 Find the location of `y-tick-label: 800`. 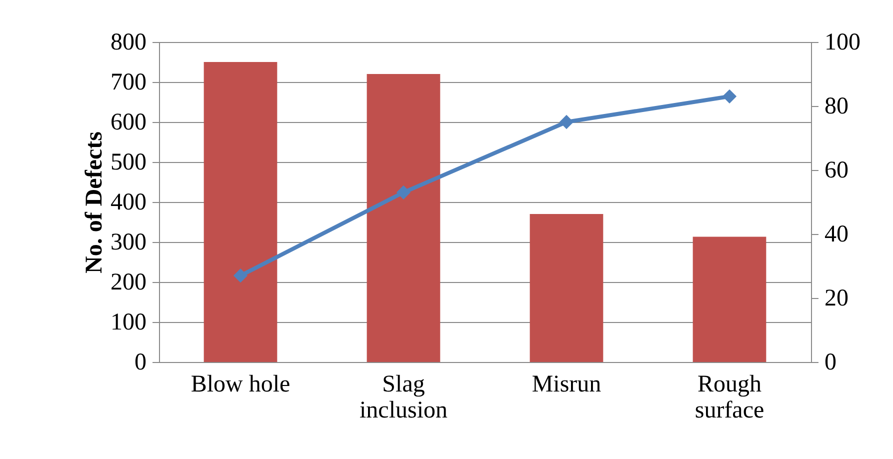

y-tick-label: 800 is located at coordinates (128, 43).